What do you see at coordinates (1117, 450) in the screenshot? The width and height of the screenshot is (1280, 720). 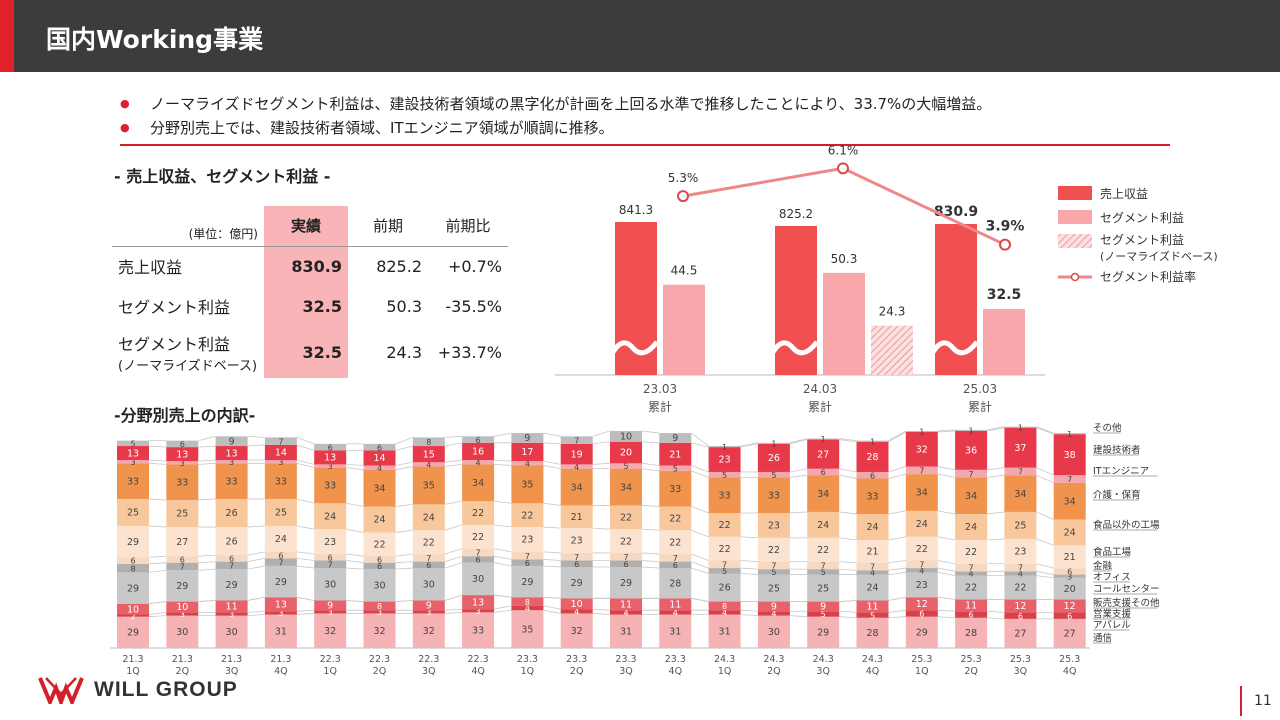 I see `legend-label: 建設技術者` at bounding box center [1117, 450].